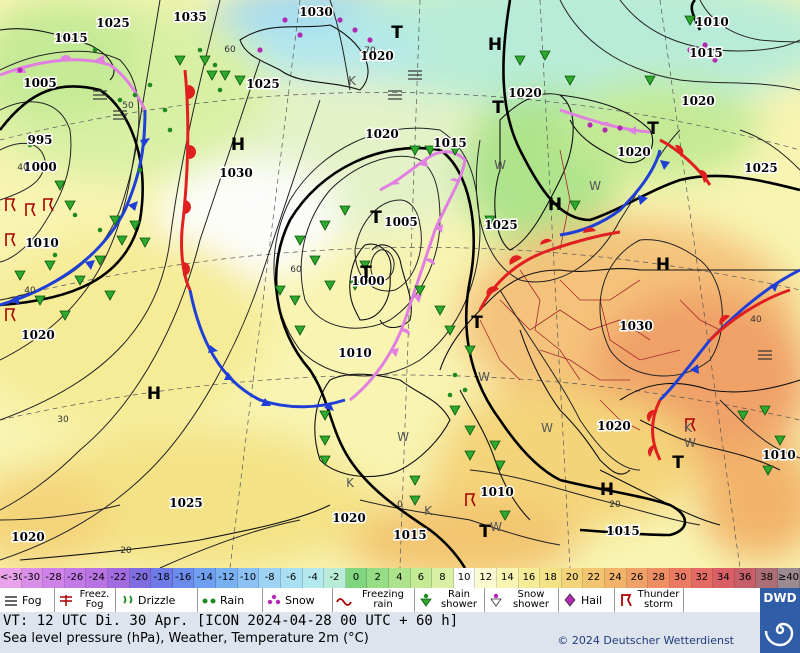 The height and width of the screenshot is (653, 800). Describe the element at coordinates (522, 600) in the screenshot. I see `legend-item: Snow shower` at that location.